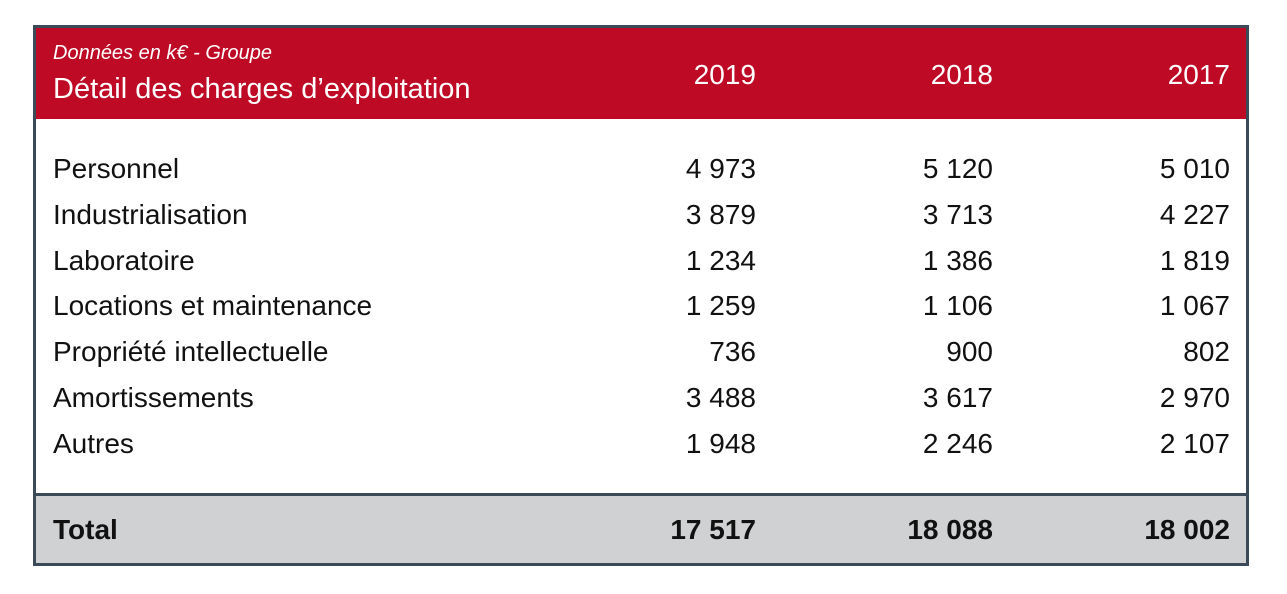 This screenshot has width=1287, height=594. I want to click on row-value-2019: 1 948, so click(720, 443).